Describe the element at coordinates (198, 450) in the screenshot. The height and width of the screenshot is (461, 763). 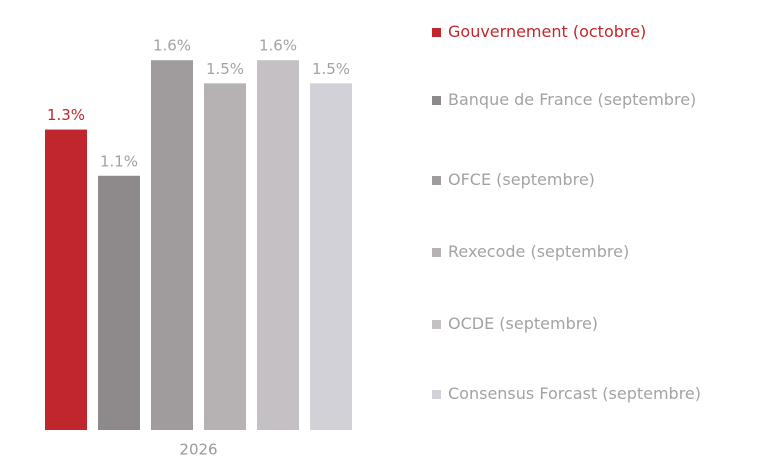
I see `x-tick-label: 2026` at that location.